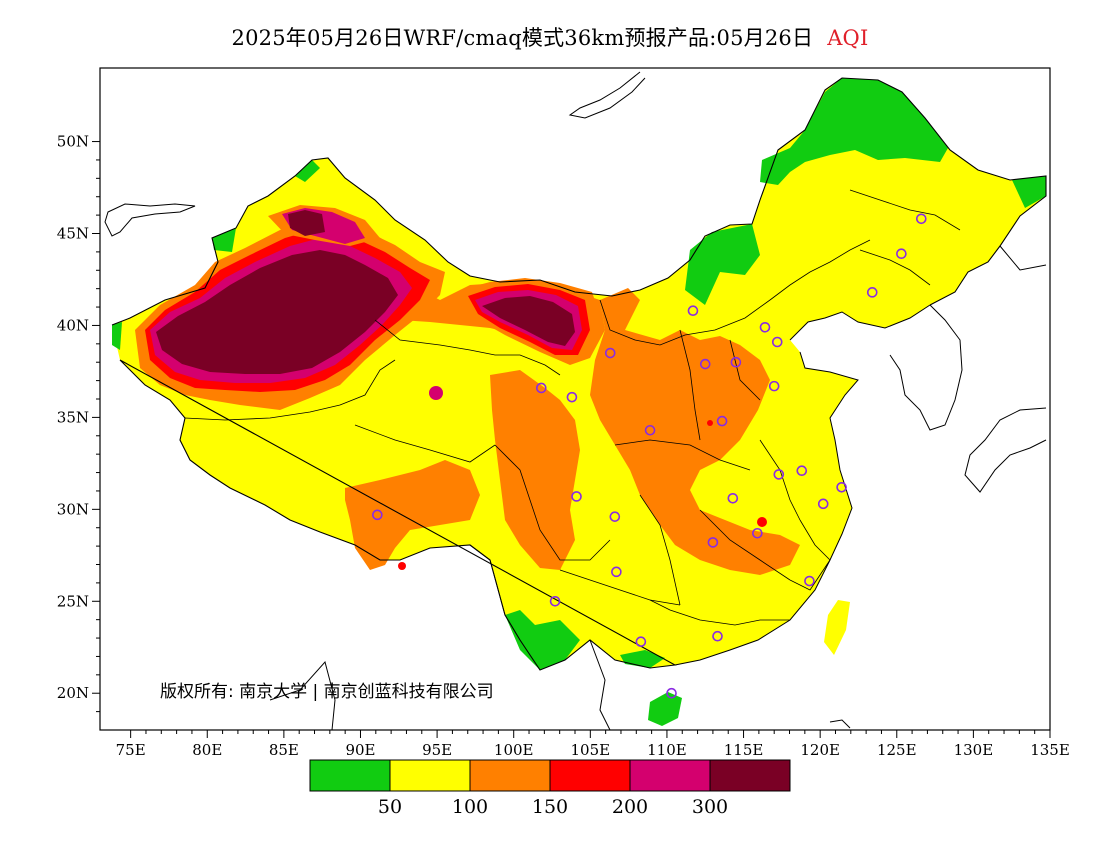 This screenshot has width=1100, height=850. I want to click on border-sichuan, so click(552, 502).